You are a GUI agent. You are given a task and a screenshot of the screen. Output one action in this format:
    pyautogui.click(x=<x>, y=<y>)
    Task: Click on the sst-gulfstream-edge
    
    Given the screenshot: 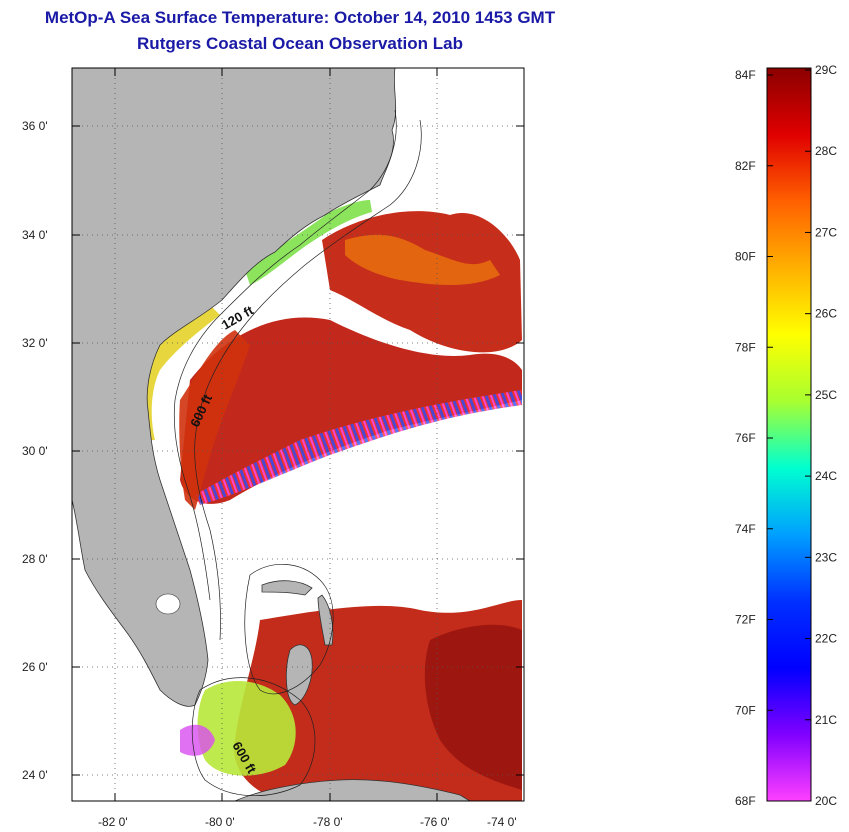 What is the action you would take?
    pyautogui.click(x=358, y=447)
    